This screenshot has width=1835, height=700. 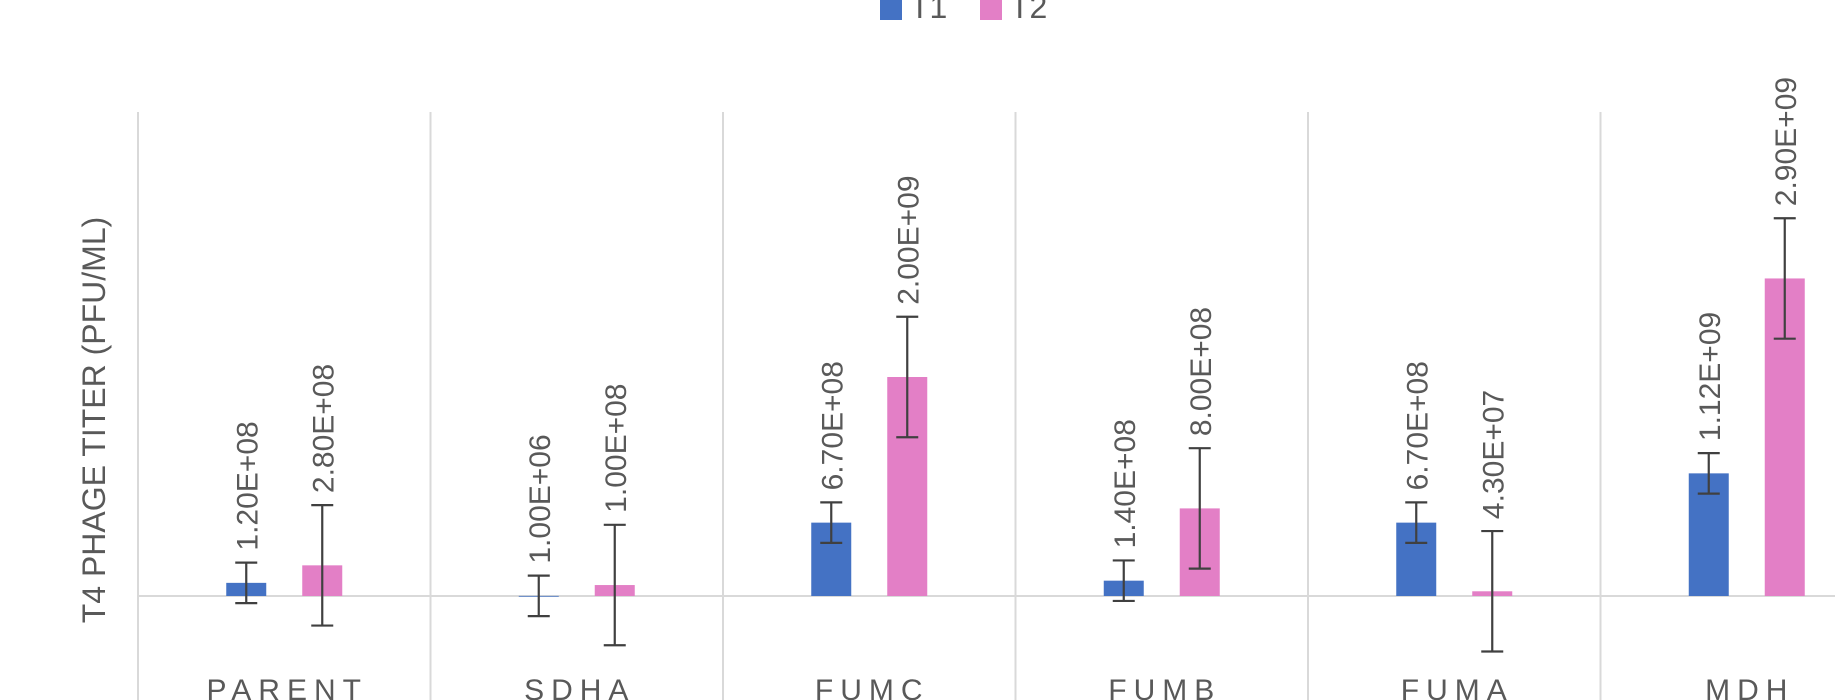 I want to click on data-label-t1-fuma: 6.70E+08, so click(x=1417, y=425).